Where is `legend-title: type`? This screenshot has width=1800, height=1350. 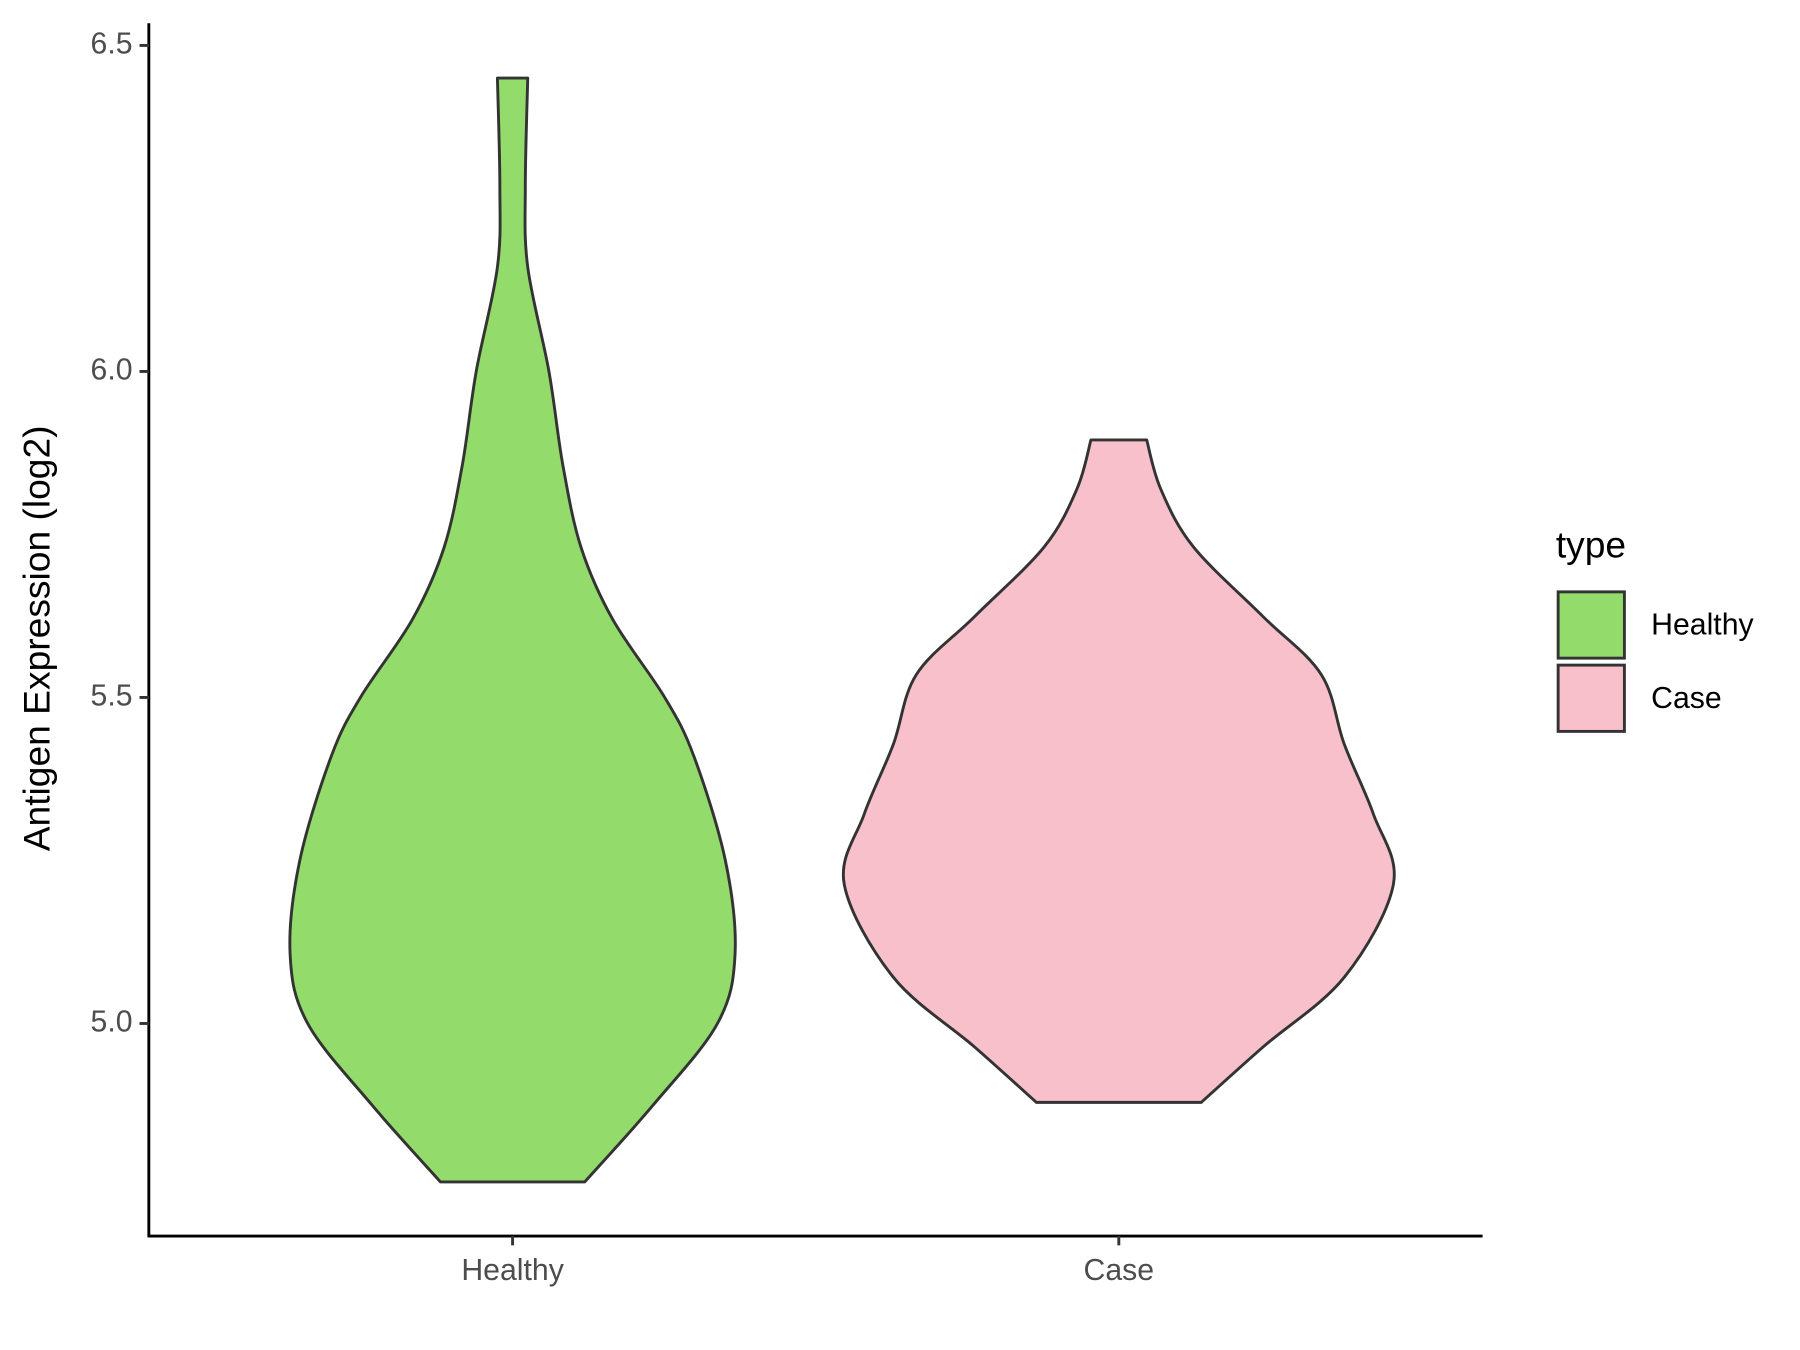
legend-title: type is located at coordinates (1591, 545).